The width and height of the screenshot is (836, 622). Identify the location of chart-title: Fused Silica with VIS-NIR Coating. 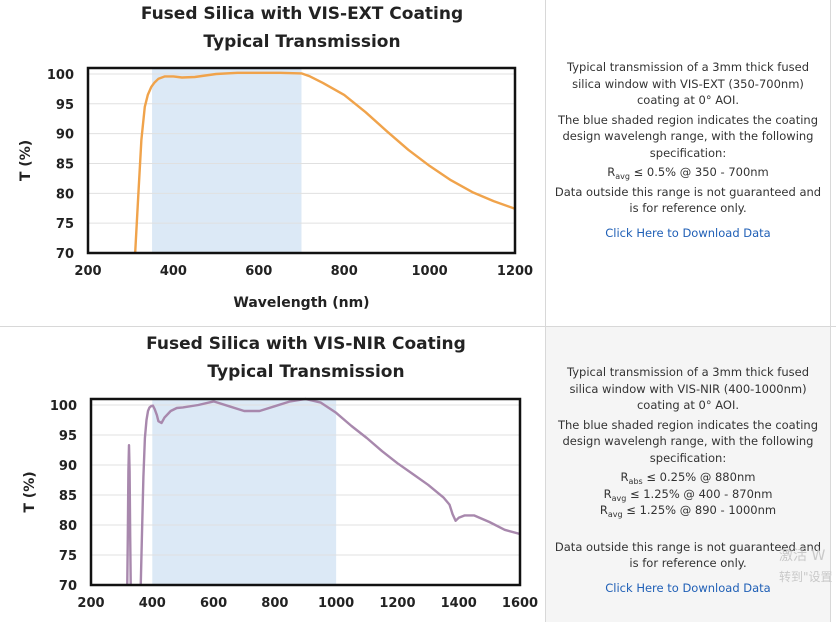
(306, 344).